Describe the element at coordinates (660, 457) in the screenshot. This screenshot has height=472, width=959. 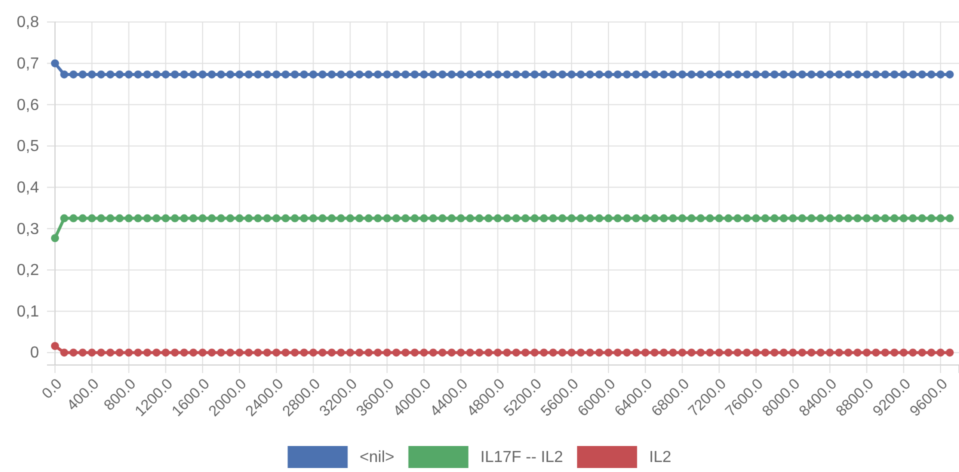
I see `legend-label: IL2` at that location.